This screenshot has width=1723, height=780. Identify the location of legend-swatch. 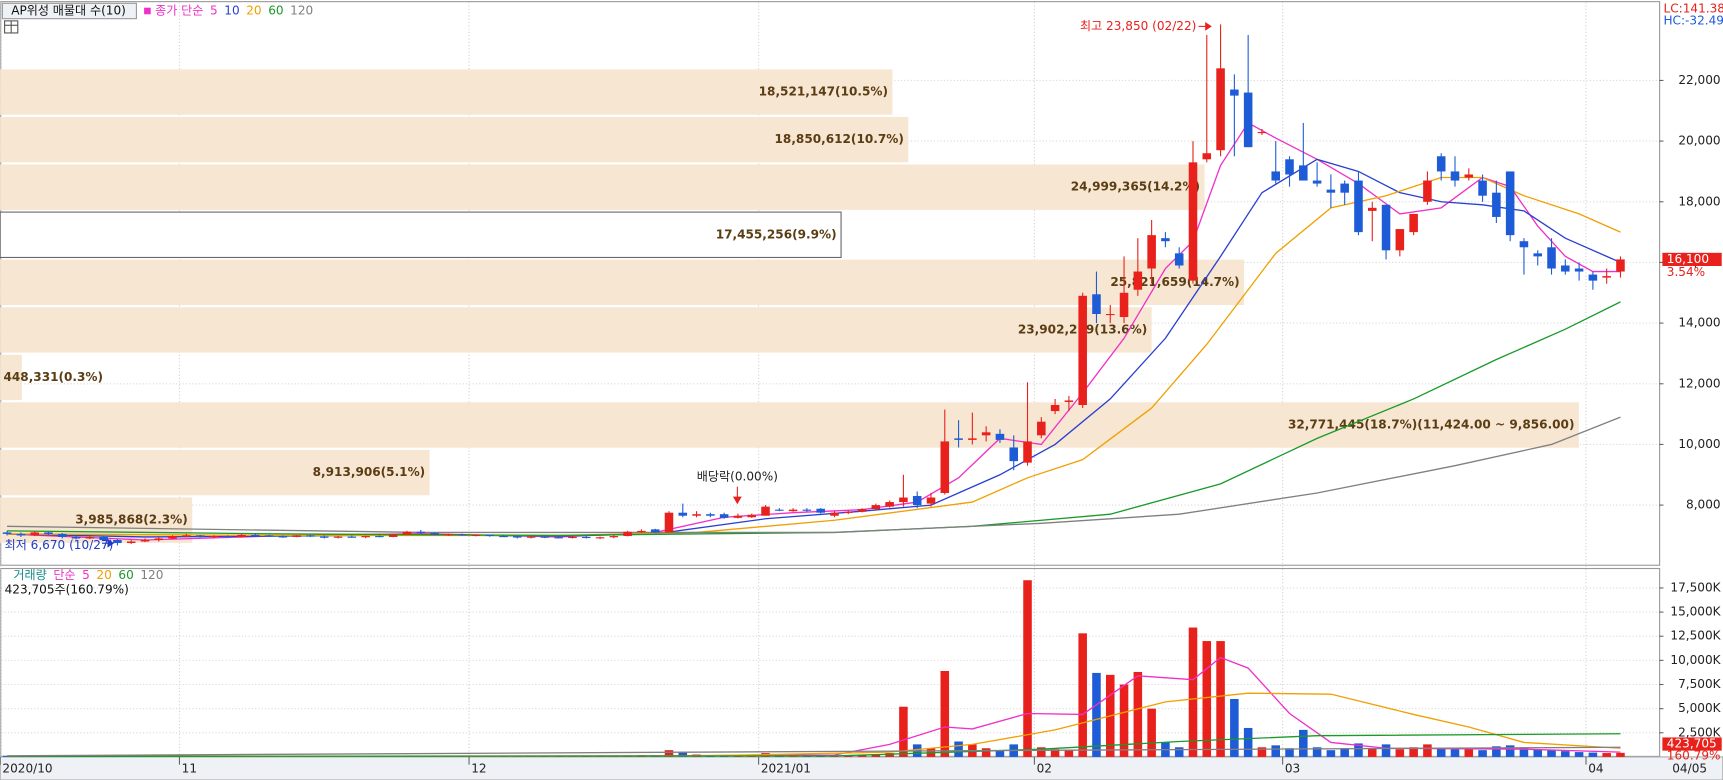
(147, 11).